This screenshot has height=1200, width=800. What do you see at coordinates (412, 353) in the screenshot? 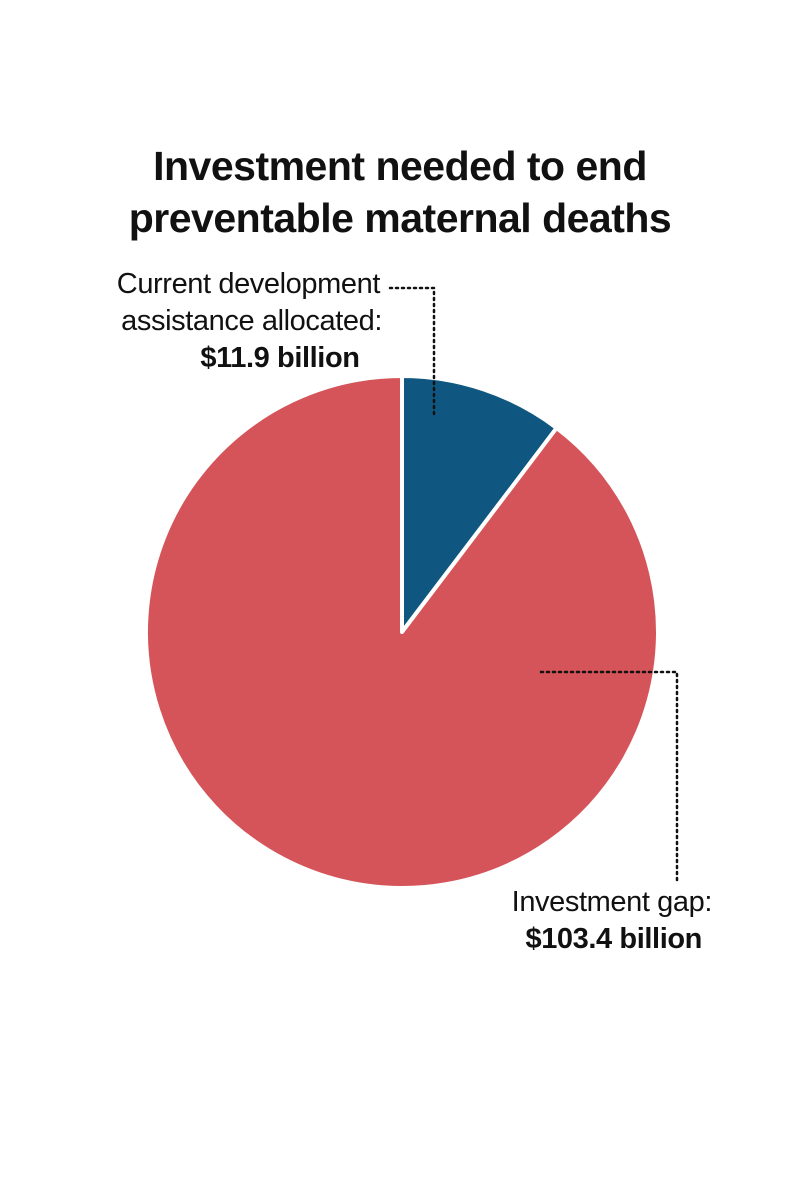
I see `leader-line-current` at bounding box center [412, 353].